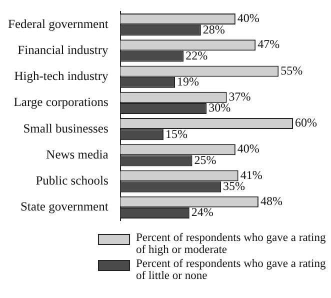 This screenshot has width=331, height=298. Describe the element at coordinates (306, 123) in the screenshot. I see `data-label: 60%` at that location.